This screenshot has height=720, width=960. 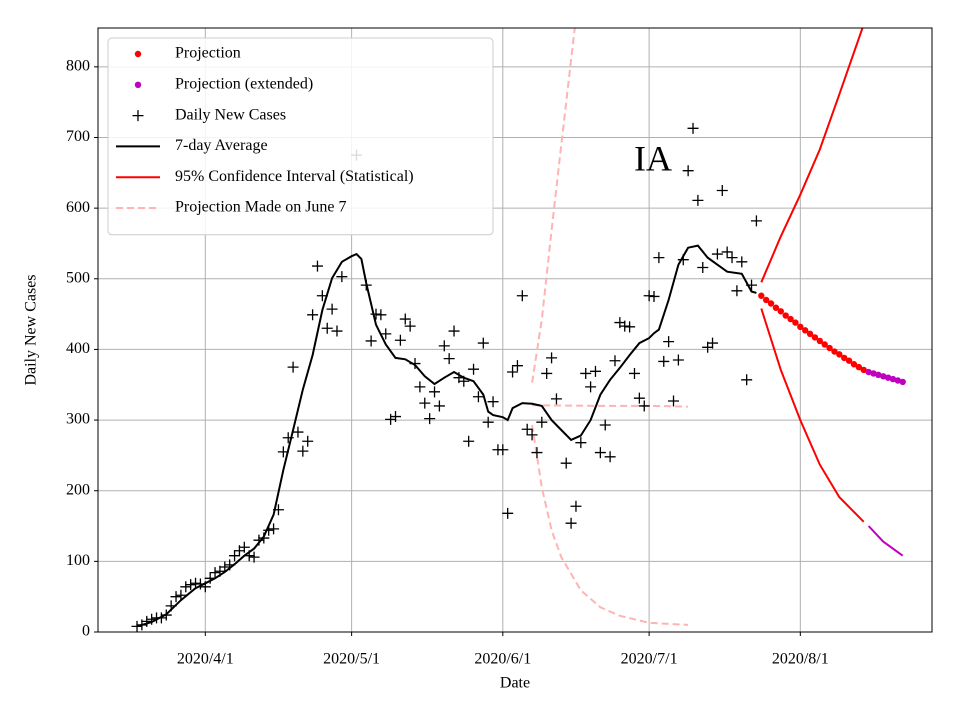 I want to click on ci-lower-extended, so click(x=885, y=541).